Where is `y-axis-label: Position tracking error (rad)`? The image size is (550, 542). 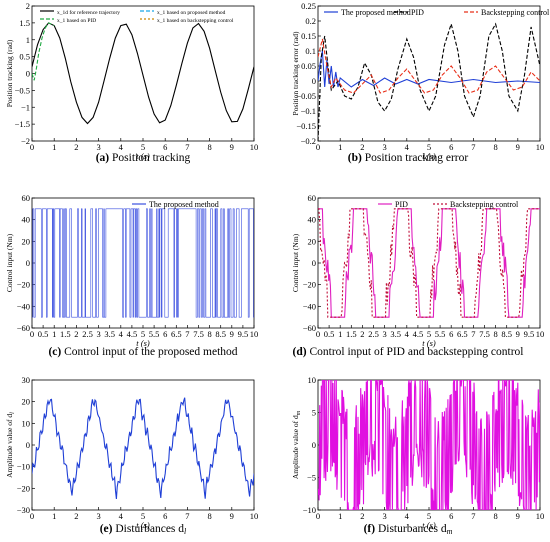 y-axis-label: Position tracking error (rad) is located at coordinates (295, 73).